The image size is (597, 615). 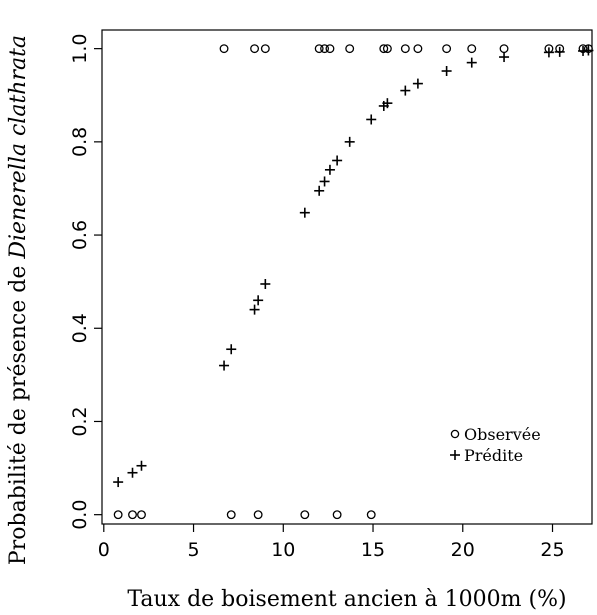 I want to click on y-axis-label-species: Dienerella clathrata, so click(x=18, y=147).